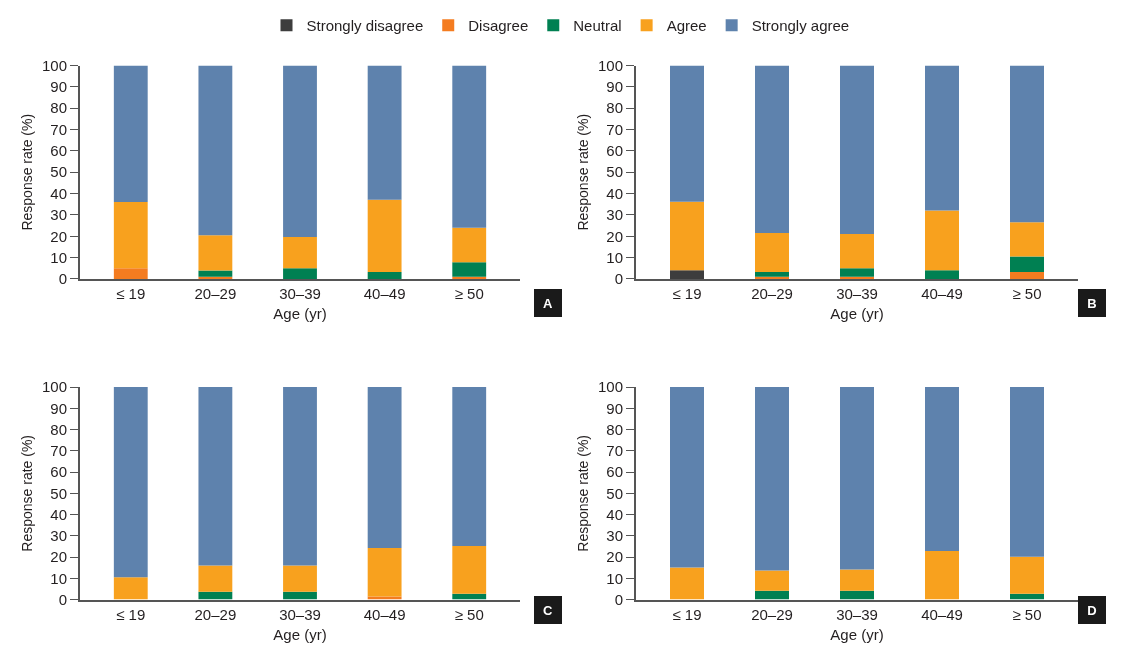 The width and height of the screenshot is (1121, 667). I want to click on legend-label: Disagree, so click(498, 26).